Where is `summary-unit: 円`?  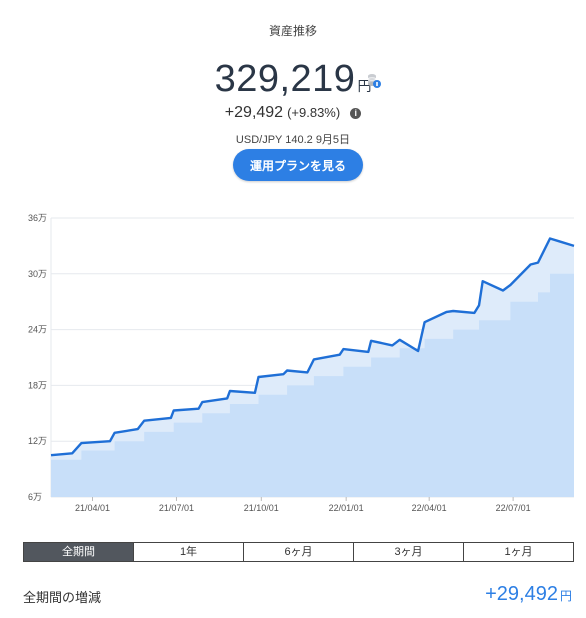 summary-unit: 円 is located at coordinates (565, 596).